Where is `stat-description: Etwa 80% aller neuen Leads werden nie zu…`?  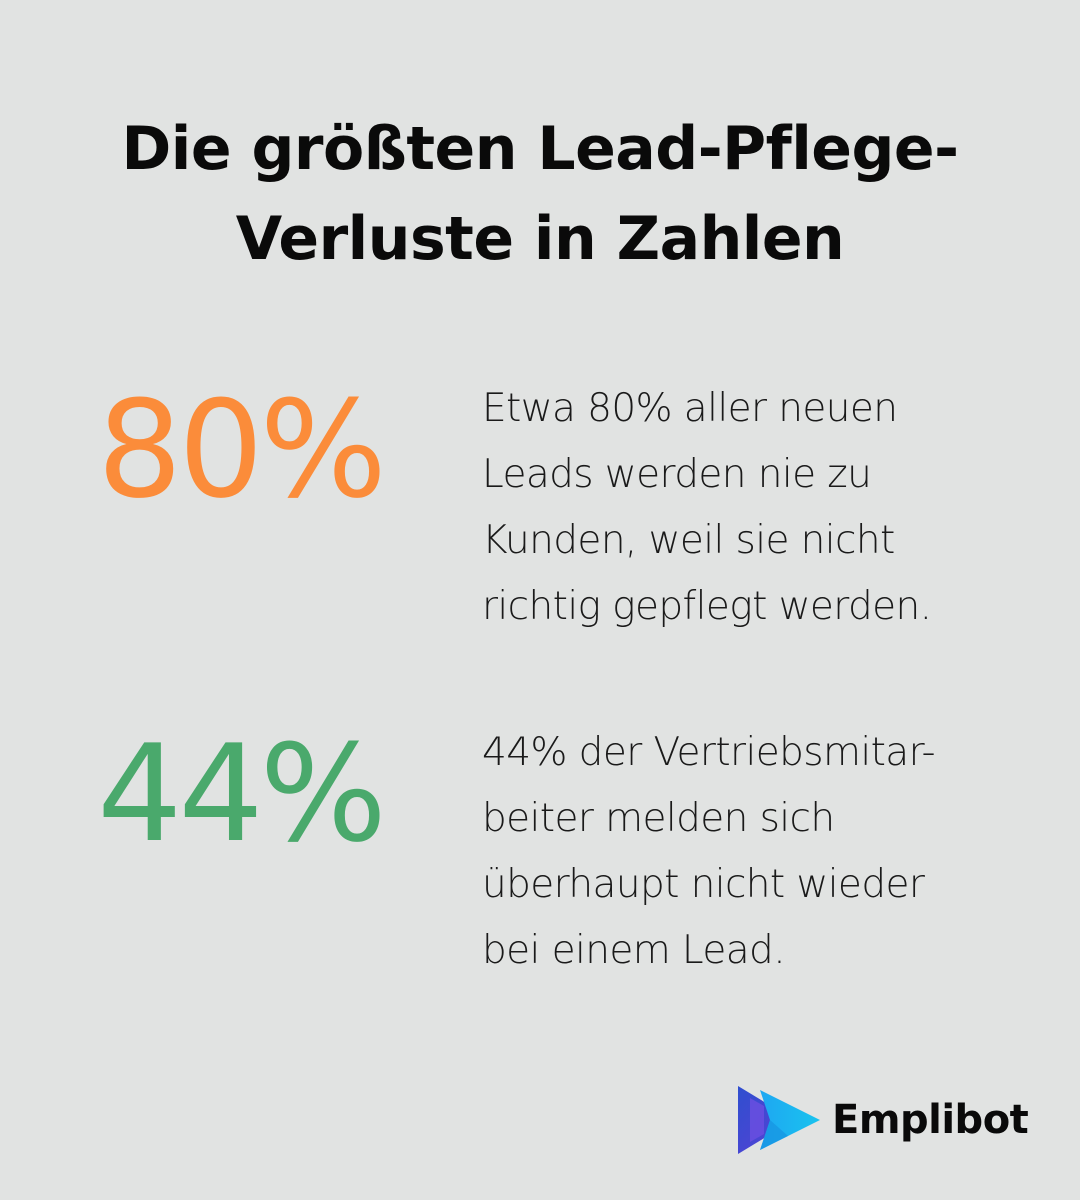 stat-description: Etwa 80% aller neuen Leads werden nie zu… is located at coordinates (762, 508).